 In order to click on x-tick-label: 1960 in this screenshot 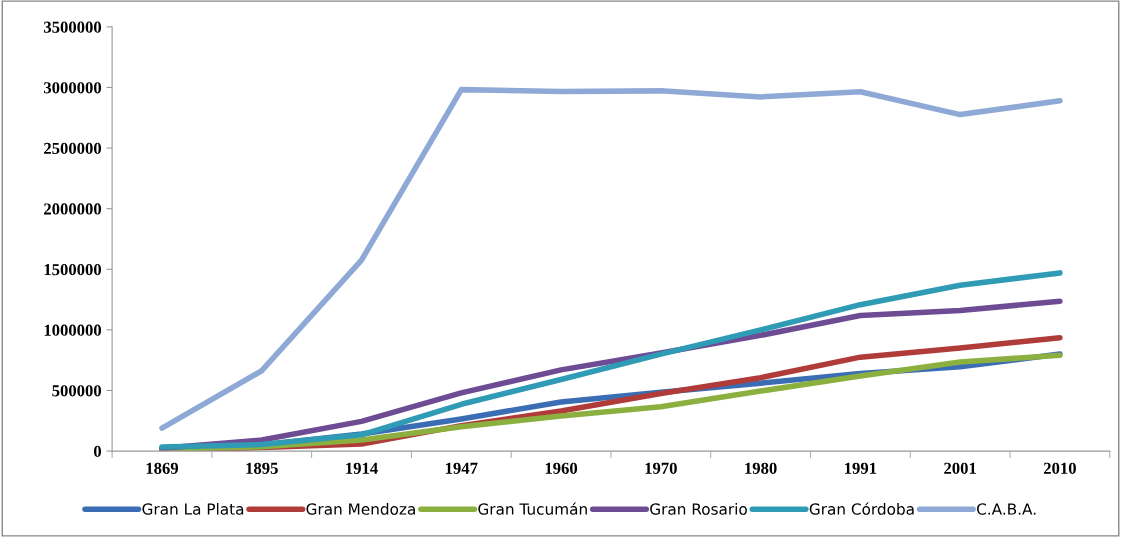, I will do `click(561, 468)`.